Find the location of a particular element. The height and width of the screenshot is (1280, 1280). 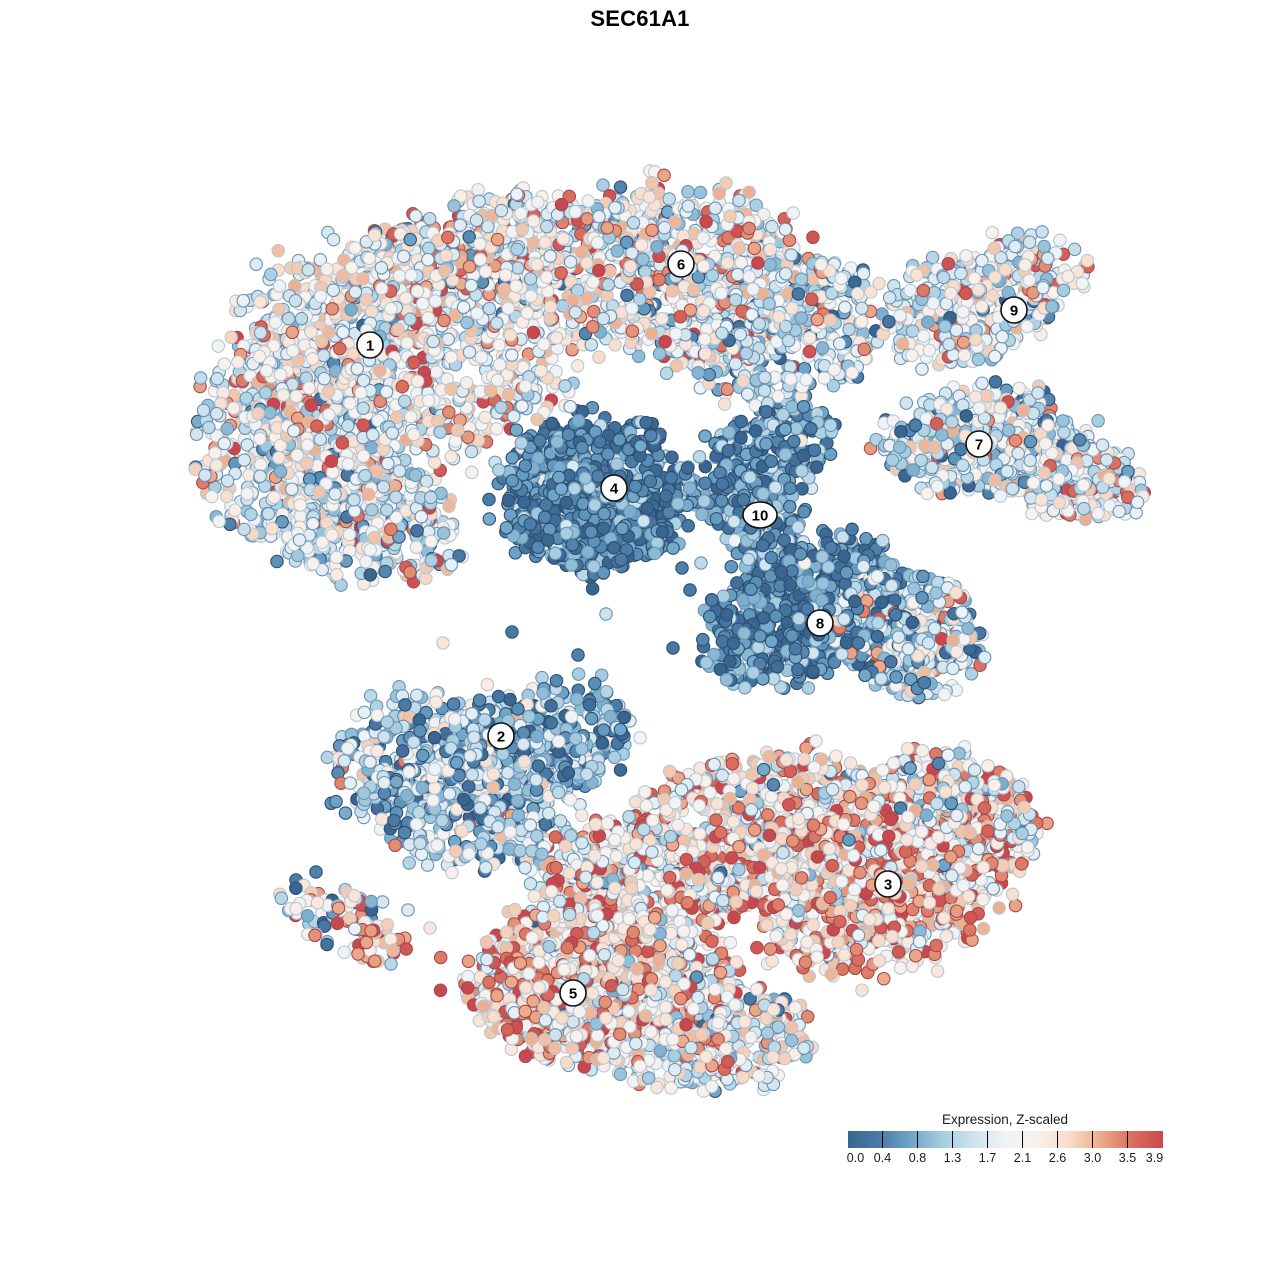

colorbar-tick-label-3.5: 3.5 is located at coordinates (1127, 1158).